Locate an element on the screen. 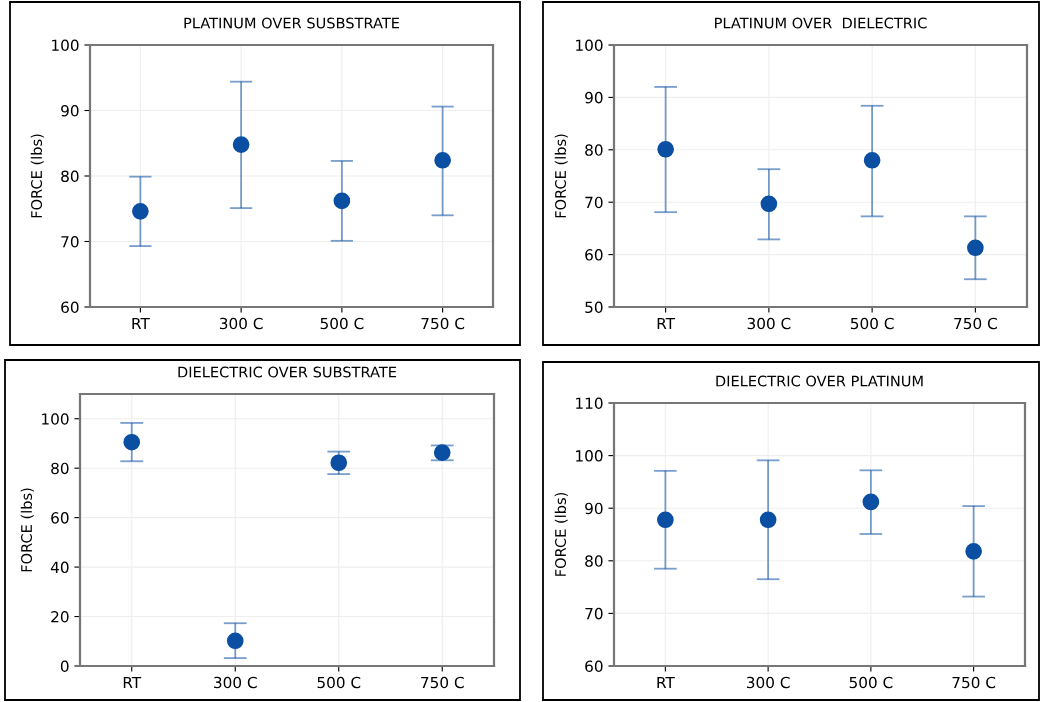 The image size is (1041, 702). chart-title: DIELECTRIC OVER PLATINUM is located at coordinates (819, 381).